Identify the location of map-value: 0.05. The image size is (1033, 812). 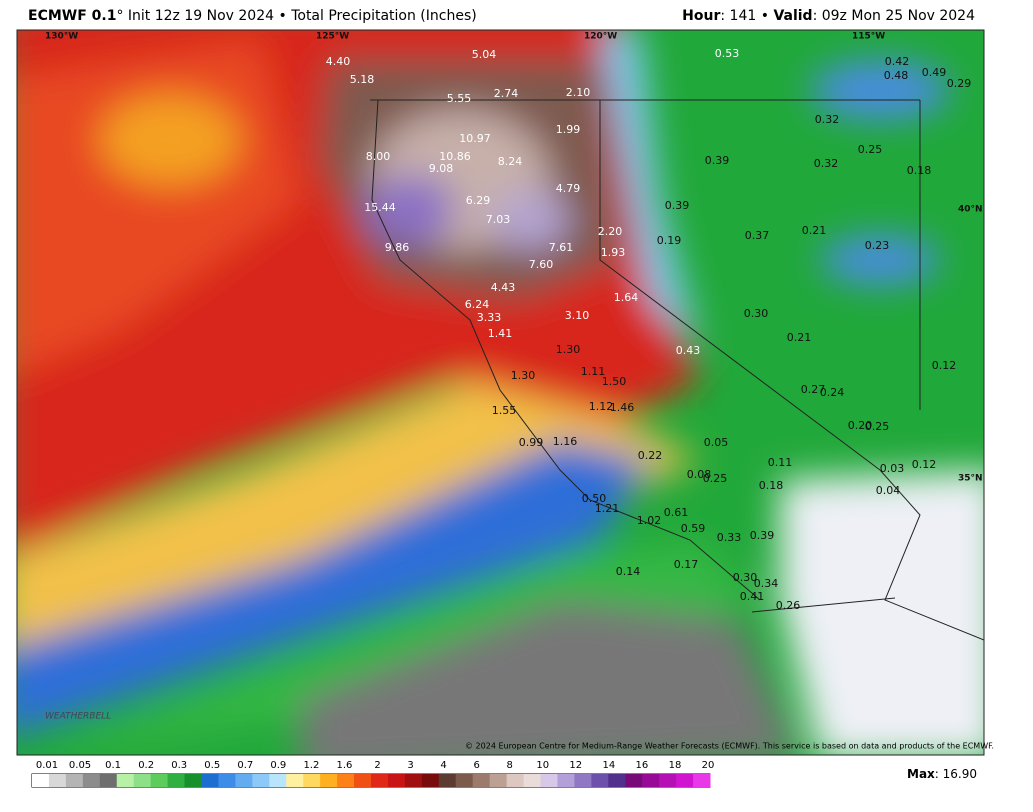
(716, 442).